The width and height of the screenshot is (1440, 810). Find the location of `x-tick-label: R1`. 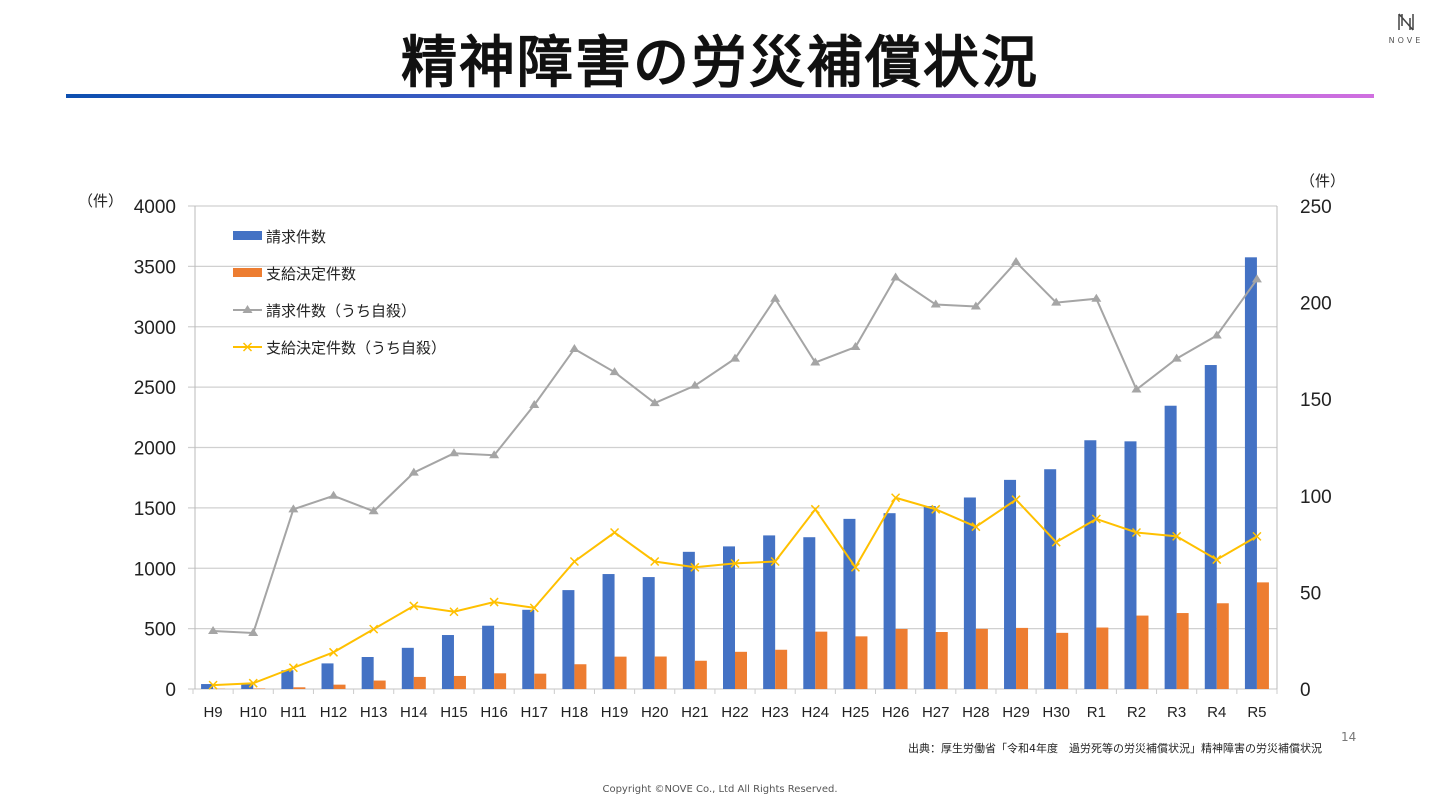

x-tick-label: R1 is located at coordinates (1096, 712).